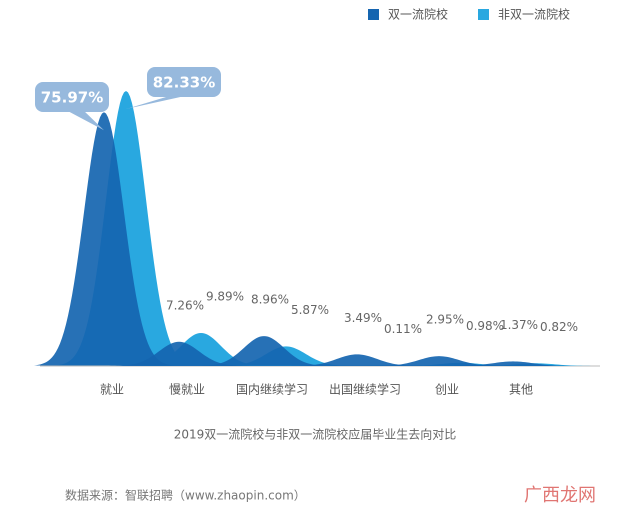 The width and height of the screenshot is (640, 523). What do you see at coordinates (270, 300) in the screenshot?
I see `value-label: 8.96%` at bounding box center [270, 300].